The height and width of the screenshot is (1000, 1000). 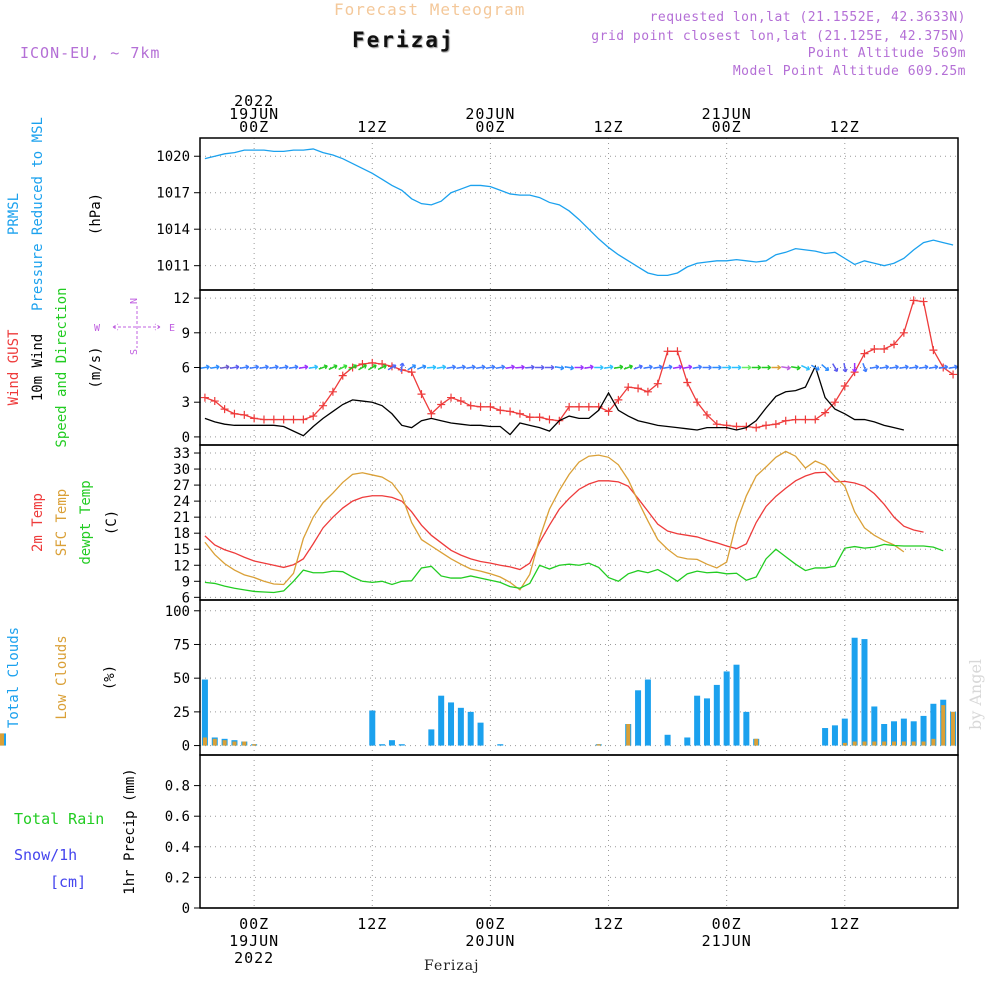 What do you see at coordinates (490, 127) in the screenshot?
I see `top-time-label: 00Z` at bounding box center [490, 127].